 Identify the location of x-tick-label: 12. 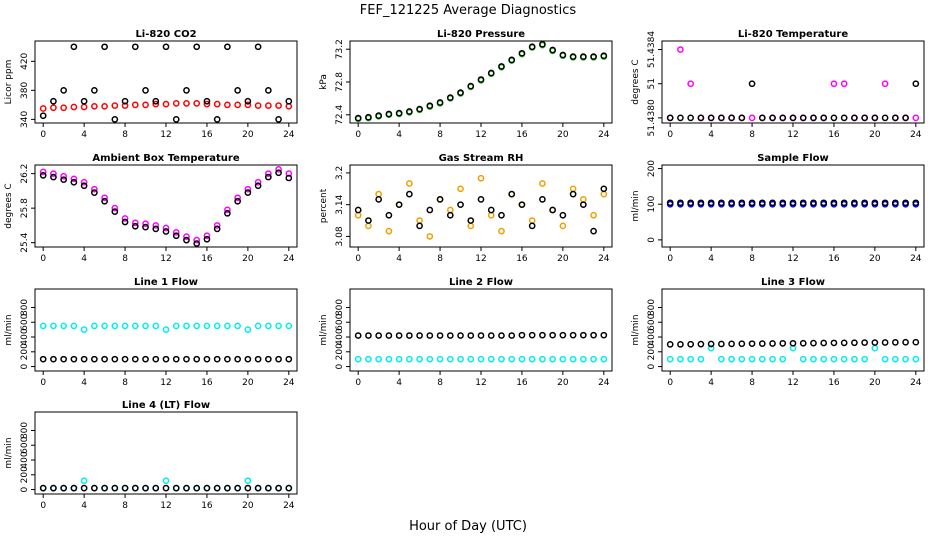
(792, 383).